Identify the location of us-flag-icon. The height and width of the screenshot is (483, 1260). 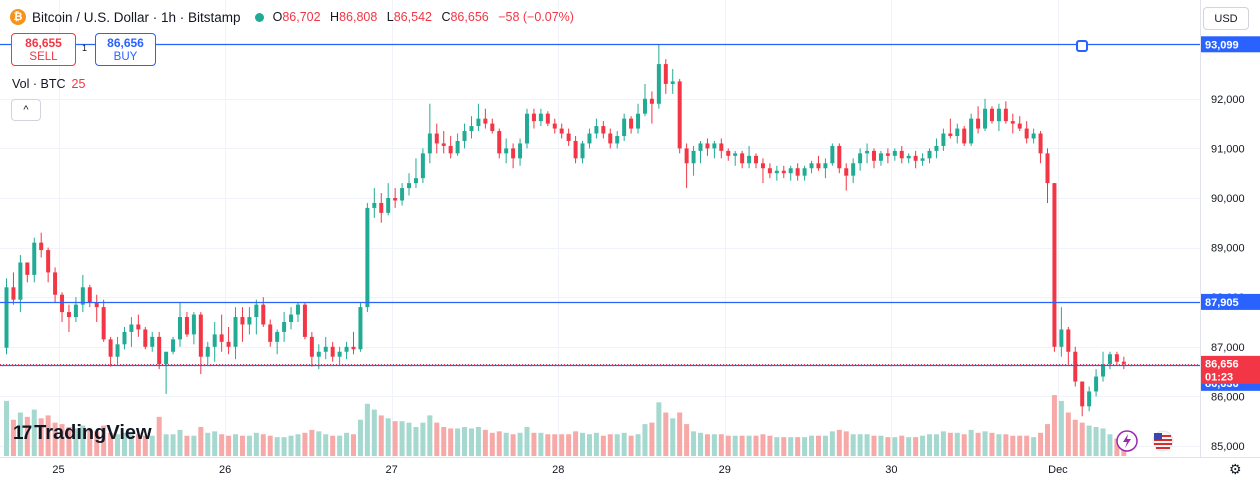
(1163, 441).